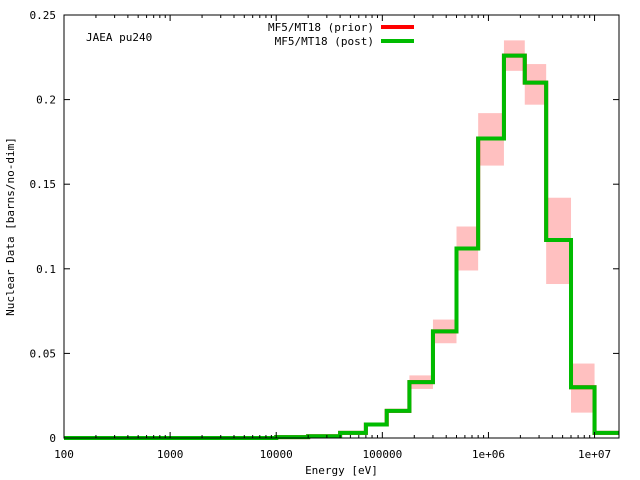 The height and width of the screenshot is (480, 640). What do you see at coordinates (341, 470) in the screenshot?
I see `x-axis-label: Energy [eV]` at bounding box center [341, 470].